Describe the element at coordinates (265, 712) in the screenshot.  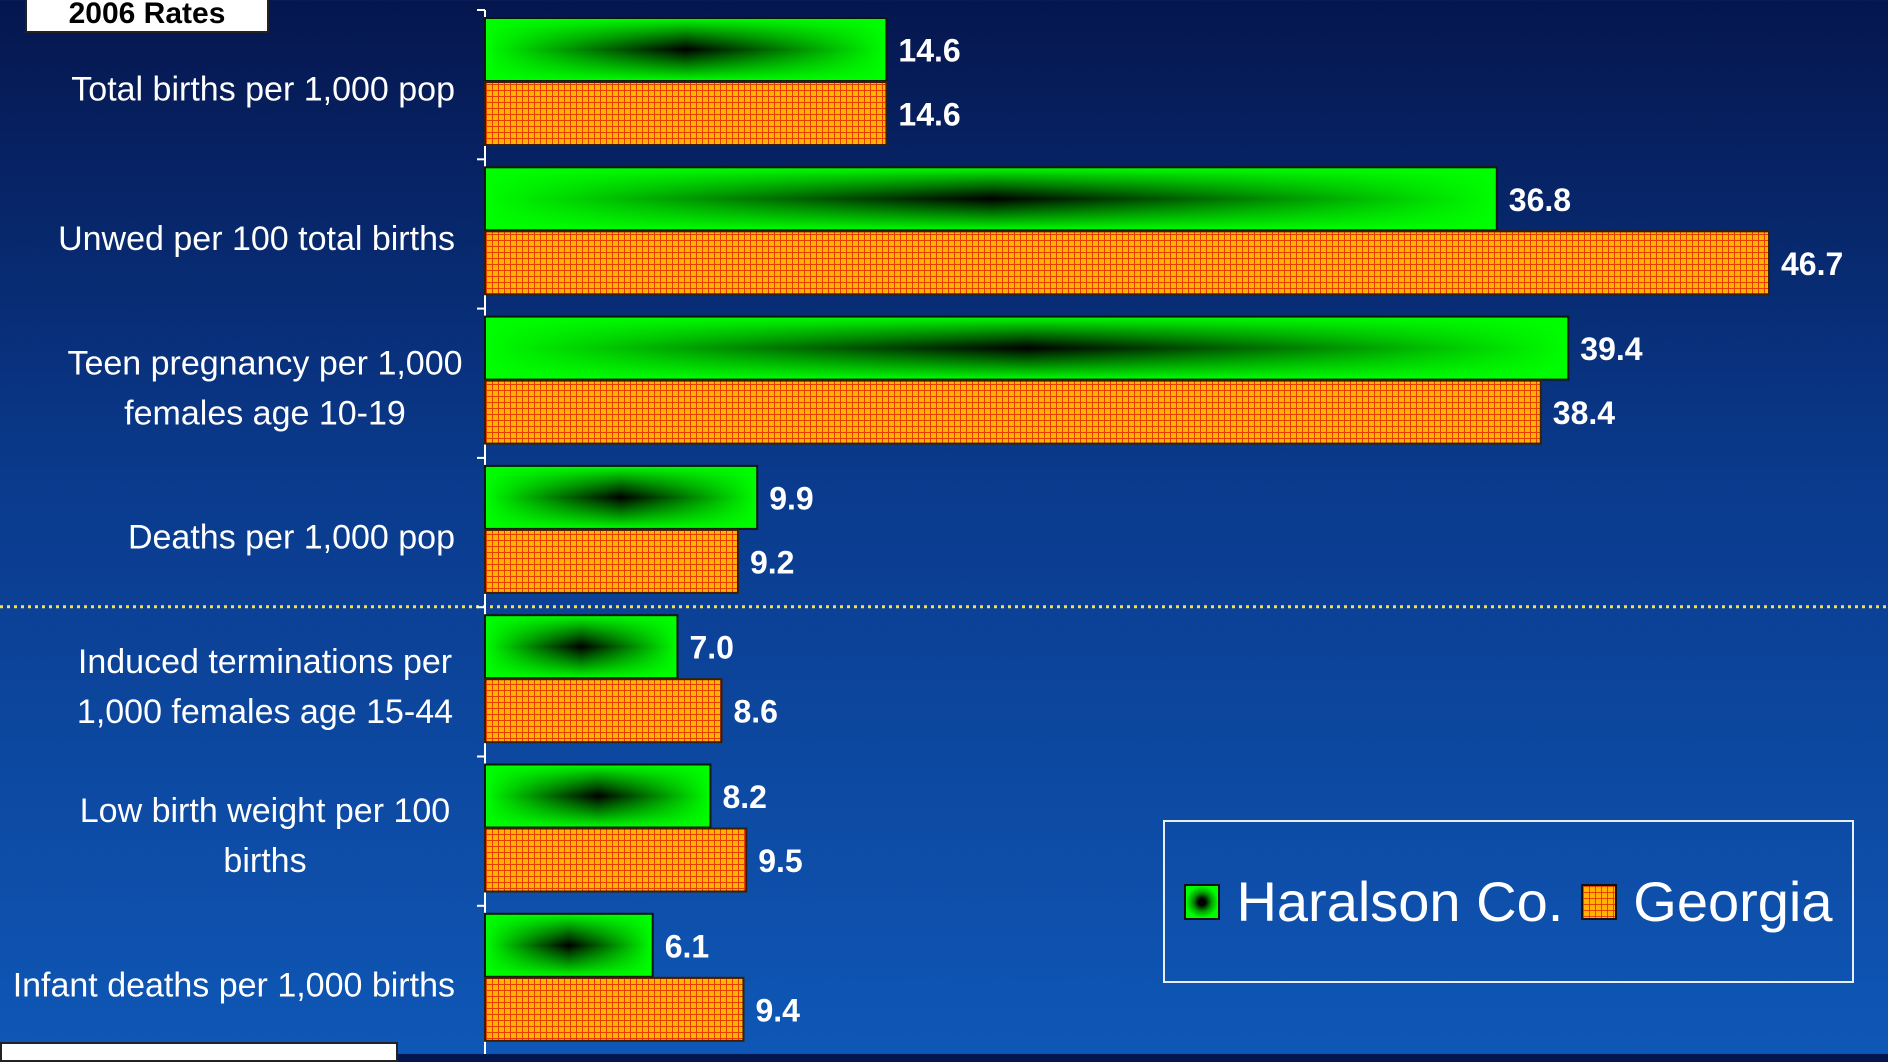
I see `category-label-line: 1,000 females age 15-44` at that location.